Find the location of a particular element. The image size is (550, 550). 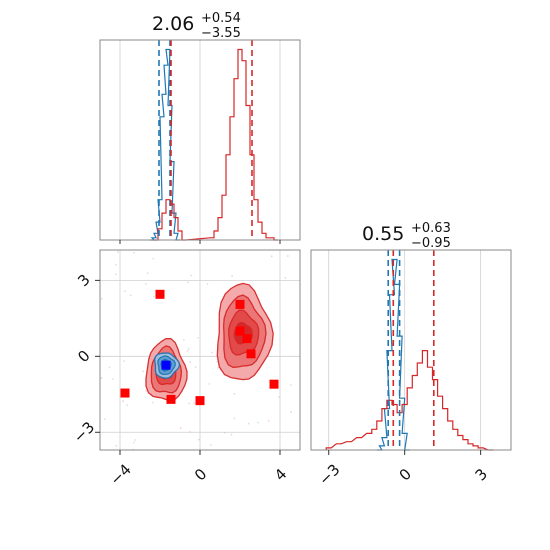

right-xtick-label-0: −3 is located at coordinates (329, 475).